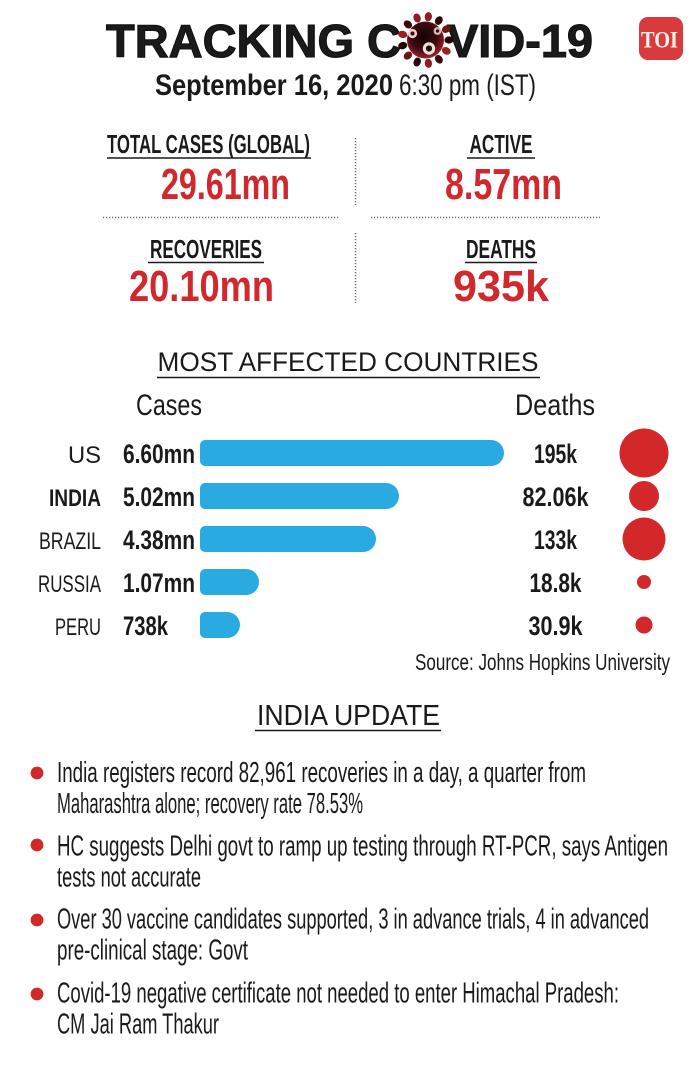 This screenshot has width=700, height=1076. I want to click on svg-text: ACTIVE, so click(501, 144).